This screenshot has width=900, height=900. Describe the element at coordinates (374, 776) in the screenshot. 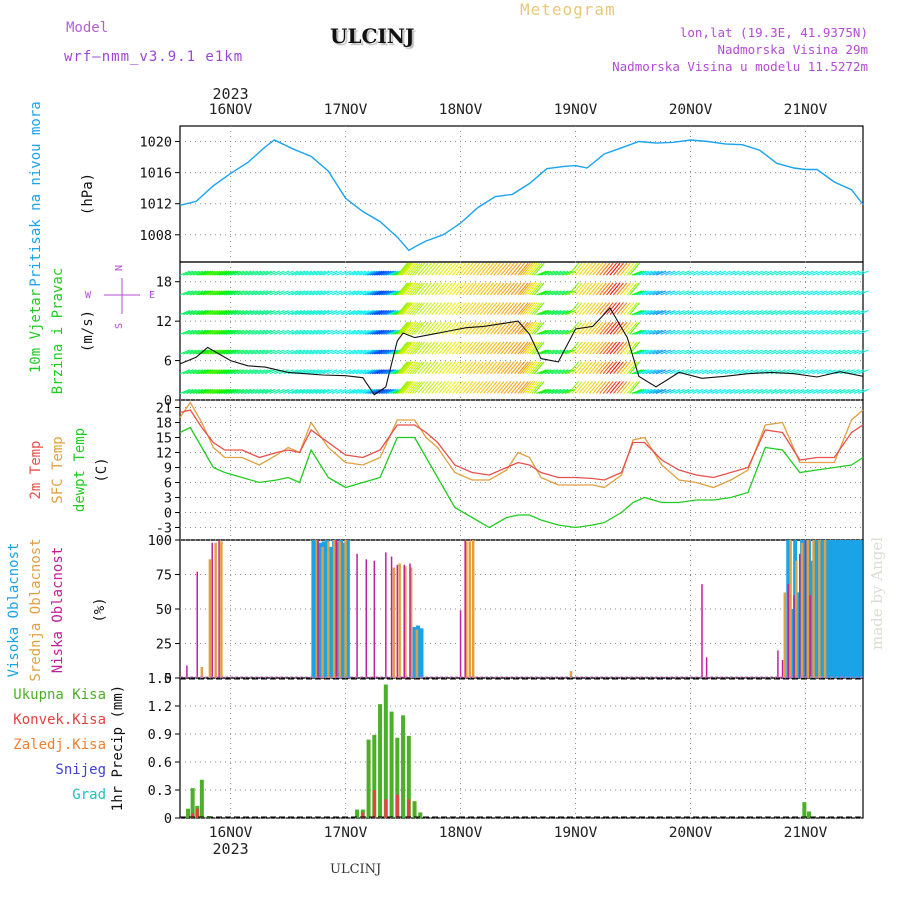

I see `precip-bar` at that location.